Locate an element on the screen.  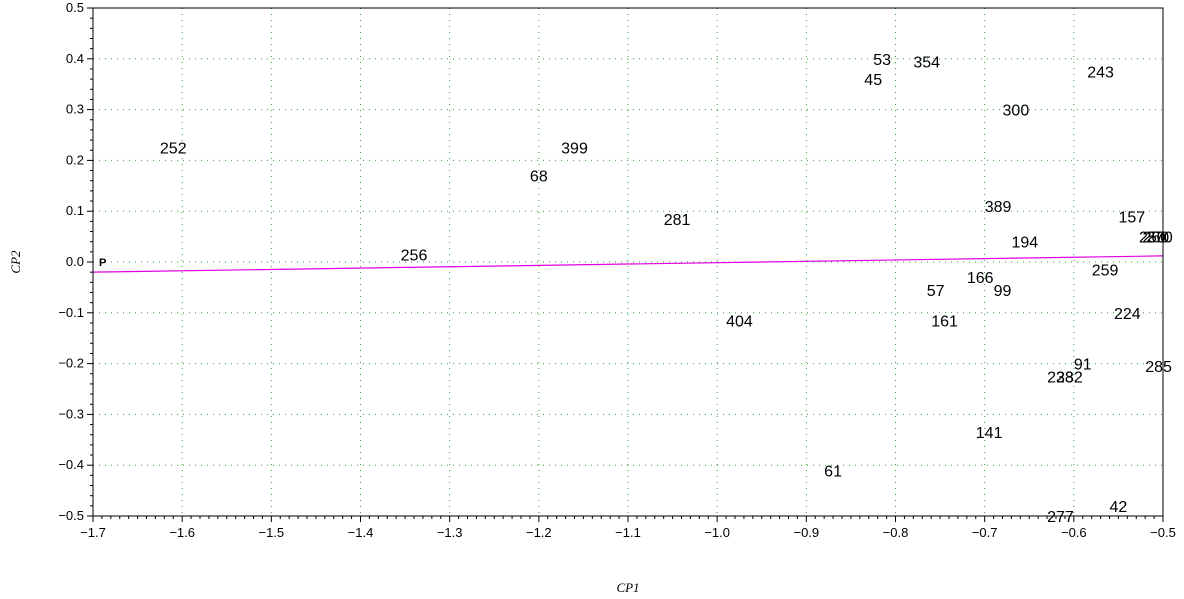
point-label: 53 is located at coordinates (882, 60).